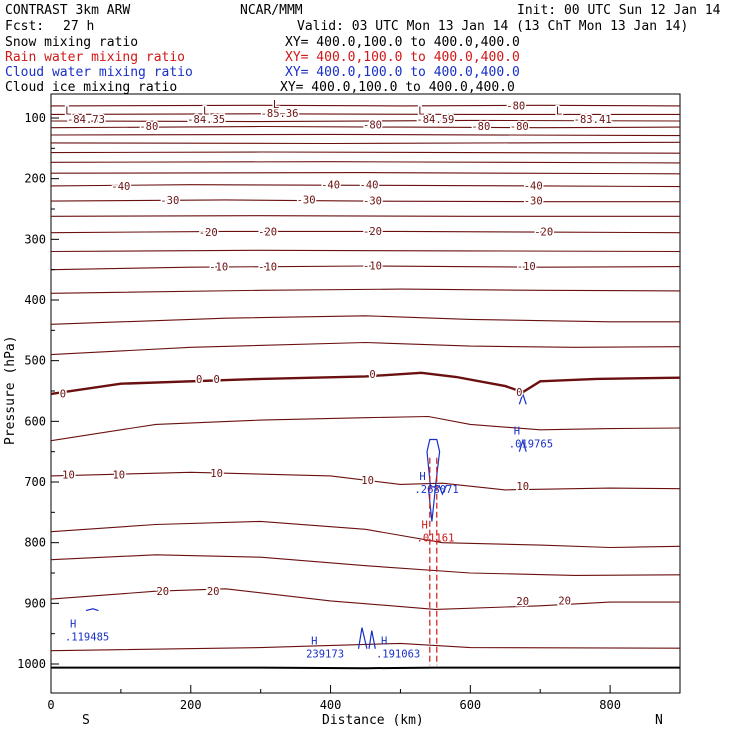 Image resolution: width=740 pixels, height=740 pixels. What do you see at coordinates (267, 232) in the screenshot?
I see `contour-label-24: -20` at bounding box center [267, 232].